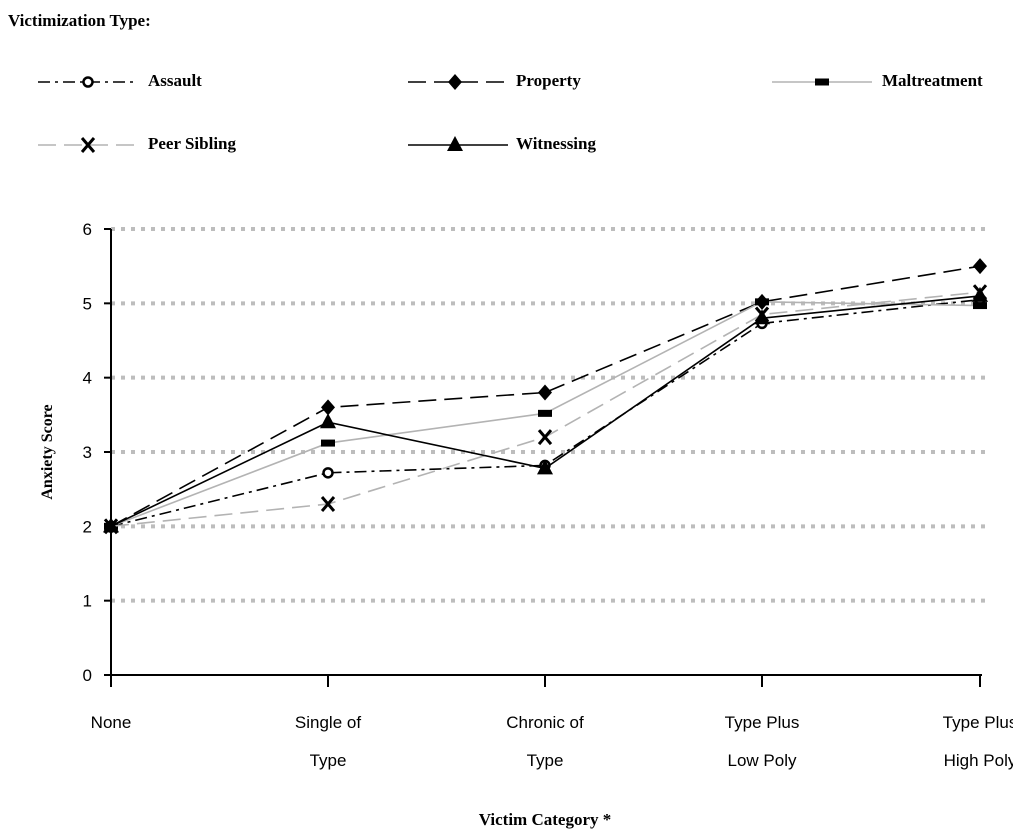 This screenshot has height=836, width=1013. Describe the element at coordinates (87, 601) in the screenshot. I see `y-tick-label: 1` at that location.